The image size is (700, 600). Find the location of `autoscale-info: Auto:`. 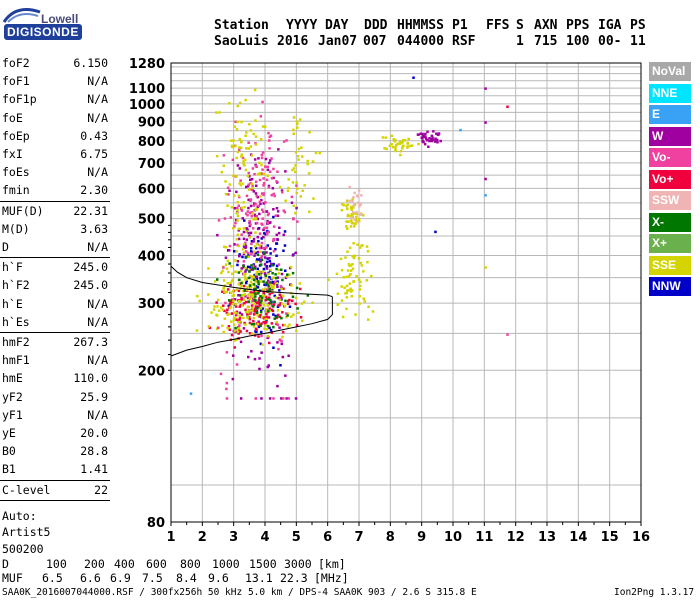

autoscale-info: Auto: is located at coordinates (19, 515).